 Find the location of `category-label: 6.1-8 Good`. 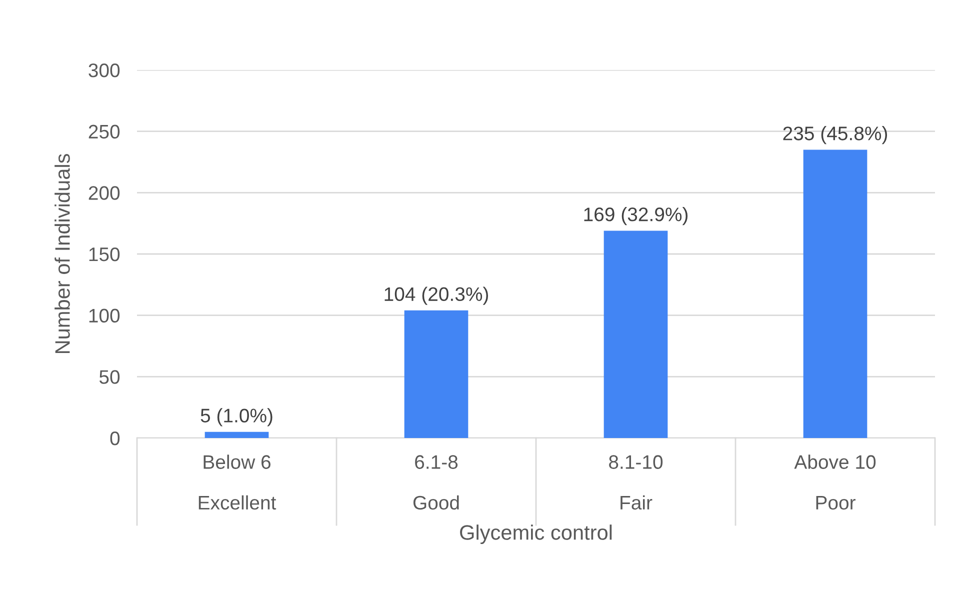

category-label: 6.1-8 Good is located at coordinates (436, 482).